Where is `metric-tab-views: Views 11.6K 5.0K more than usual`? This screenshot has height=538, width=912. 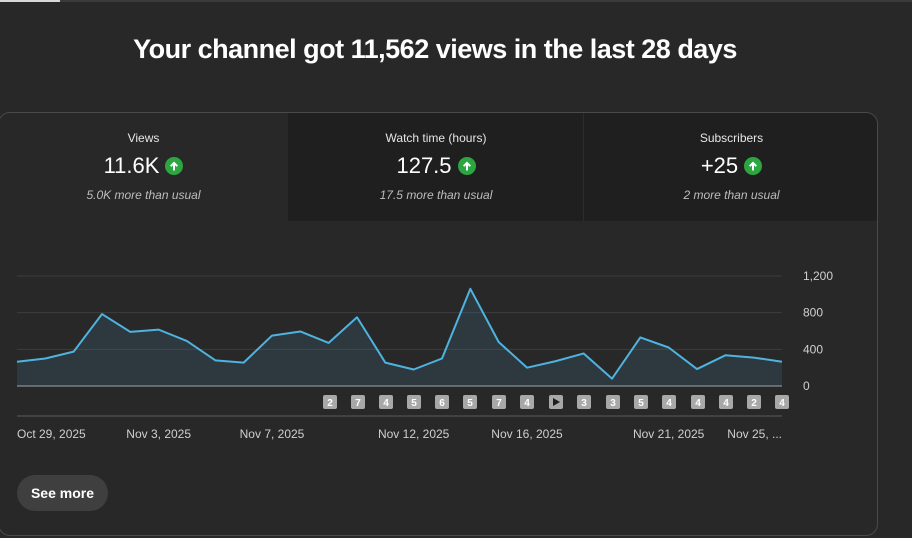
metric-tab-views: Views 11.6K 5.0K more than usual is located at coordinates (144, 167).